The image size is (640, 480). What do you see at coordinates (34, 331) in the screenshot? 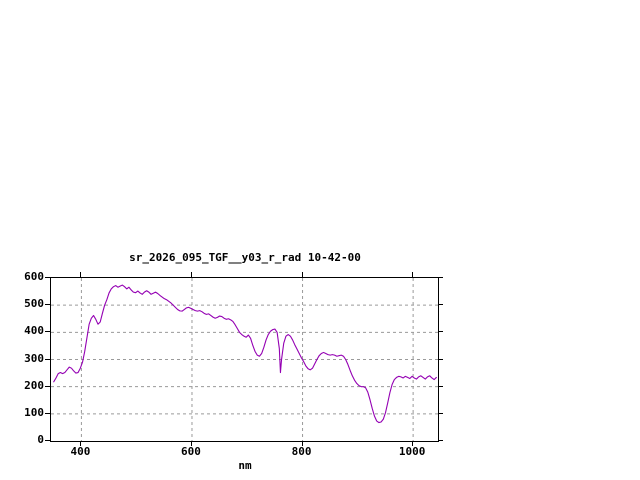
I see `y-tick-label: 400` at bounding box center [34, 331].